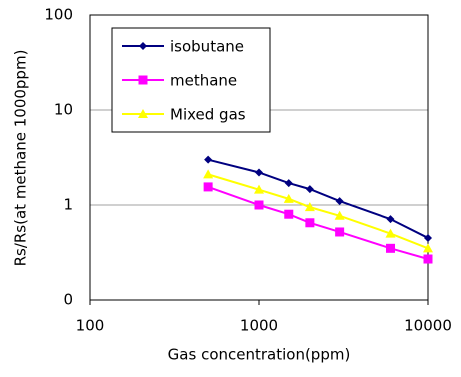 The width and height of the screenshot is (461, 377). I want to click on series-line, so click(318, 222).